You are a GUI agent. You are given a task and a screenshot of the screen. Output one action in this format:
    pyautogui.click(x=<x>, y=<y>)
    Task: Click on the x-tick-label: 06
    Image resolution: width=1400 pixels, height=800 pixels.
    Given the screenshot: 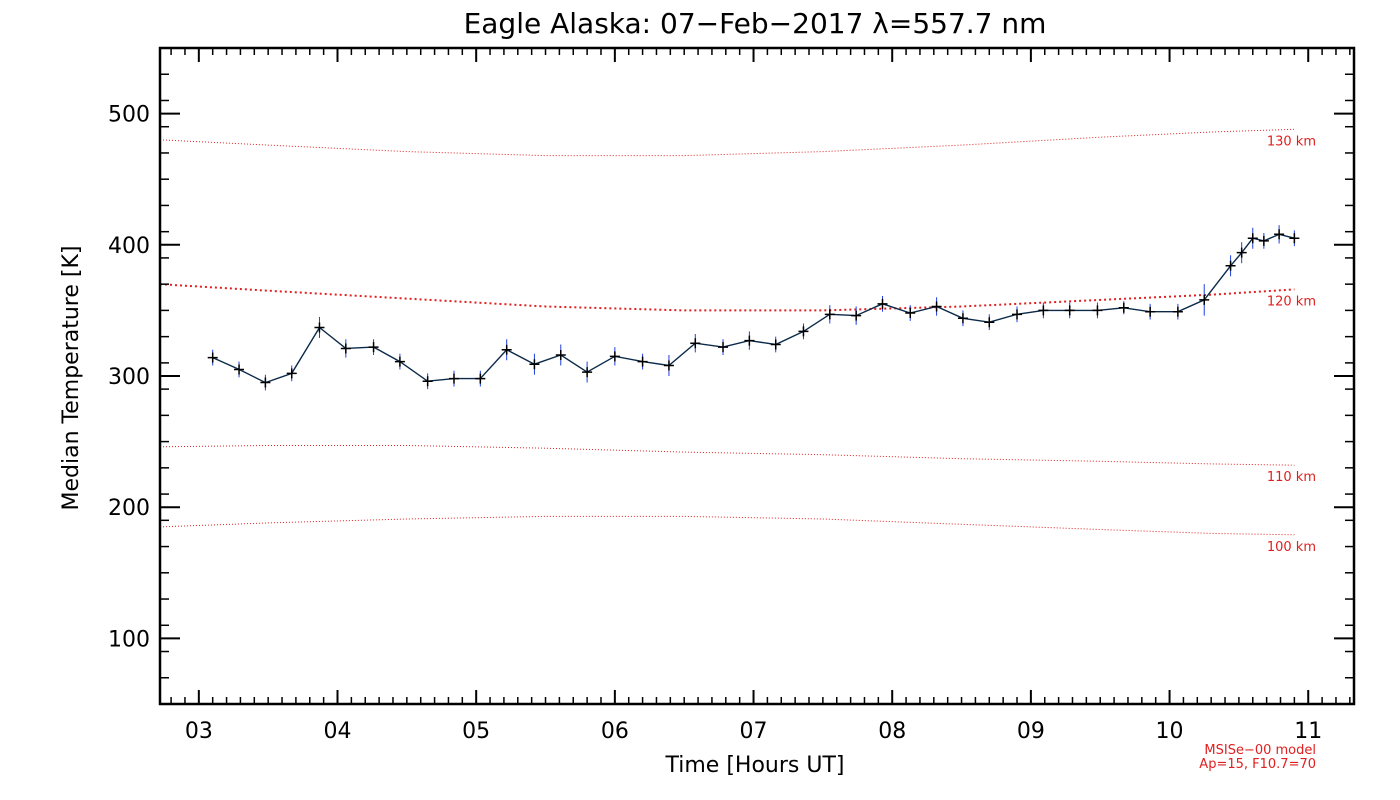 What is the action you would take?
    pyautogui.click(x=615, y=731)
    